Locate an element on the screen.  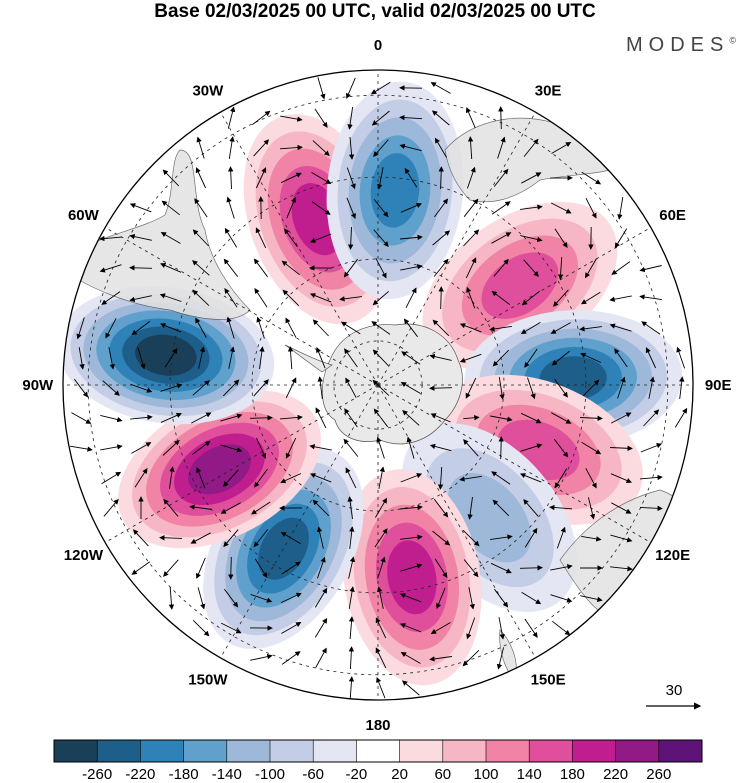
colorbar-label: -140 is located at coordinates (227, 774).